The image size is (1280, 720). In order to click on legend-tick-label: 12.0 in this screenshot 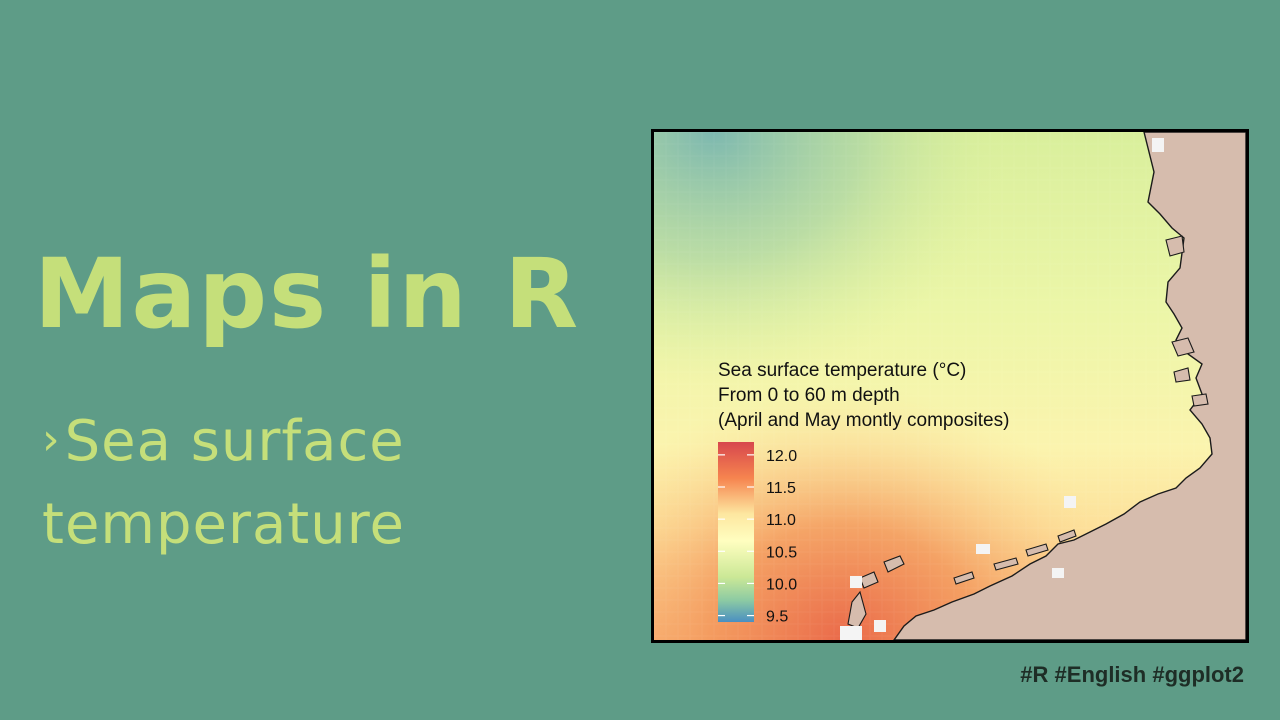, I will do `click(781, 456)`.